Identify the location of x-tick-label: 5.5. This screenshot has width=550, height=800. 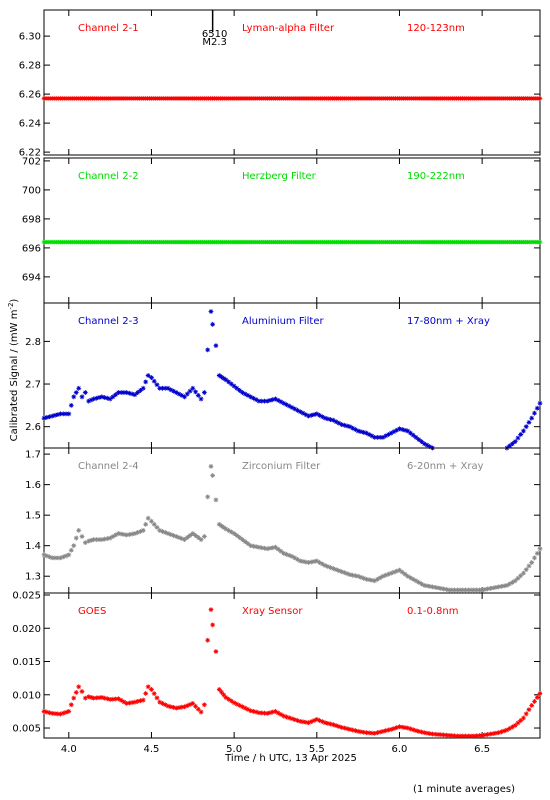
(317, 749).